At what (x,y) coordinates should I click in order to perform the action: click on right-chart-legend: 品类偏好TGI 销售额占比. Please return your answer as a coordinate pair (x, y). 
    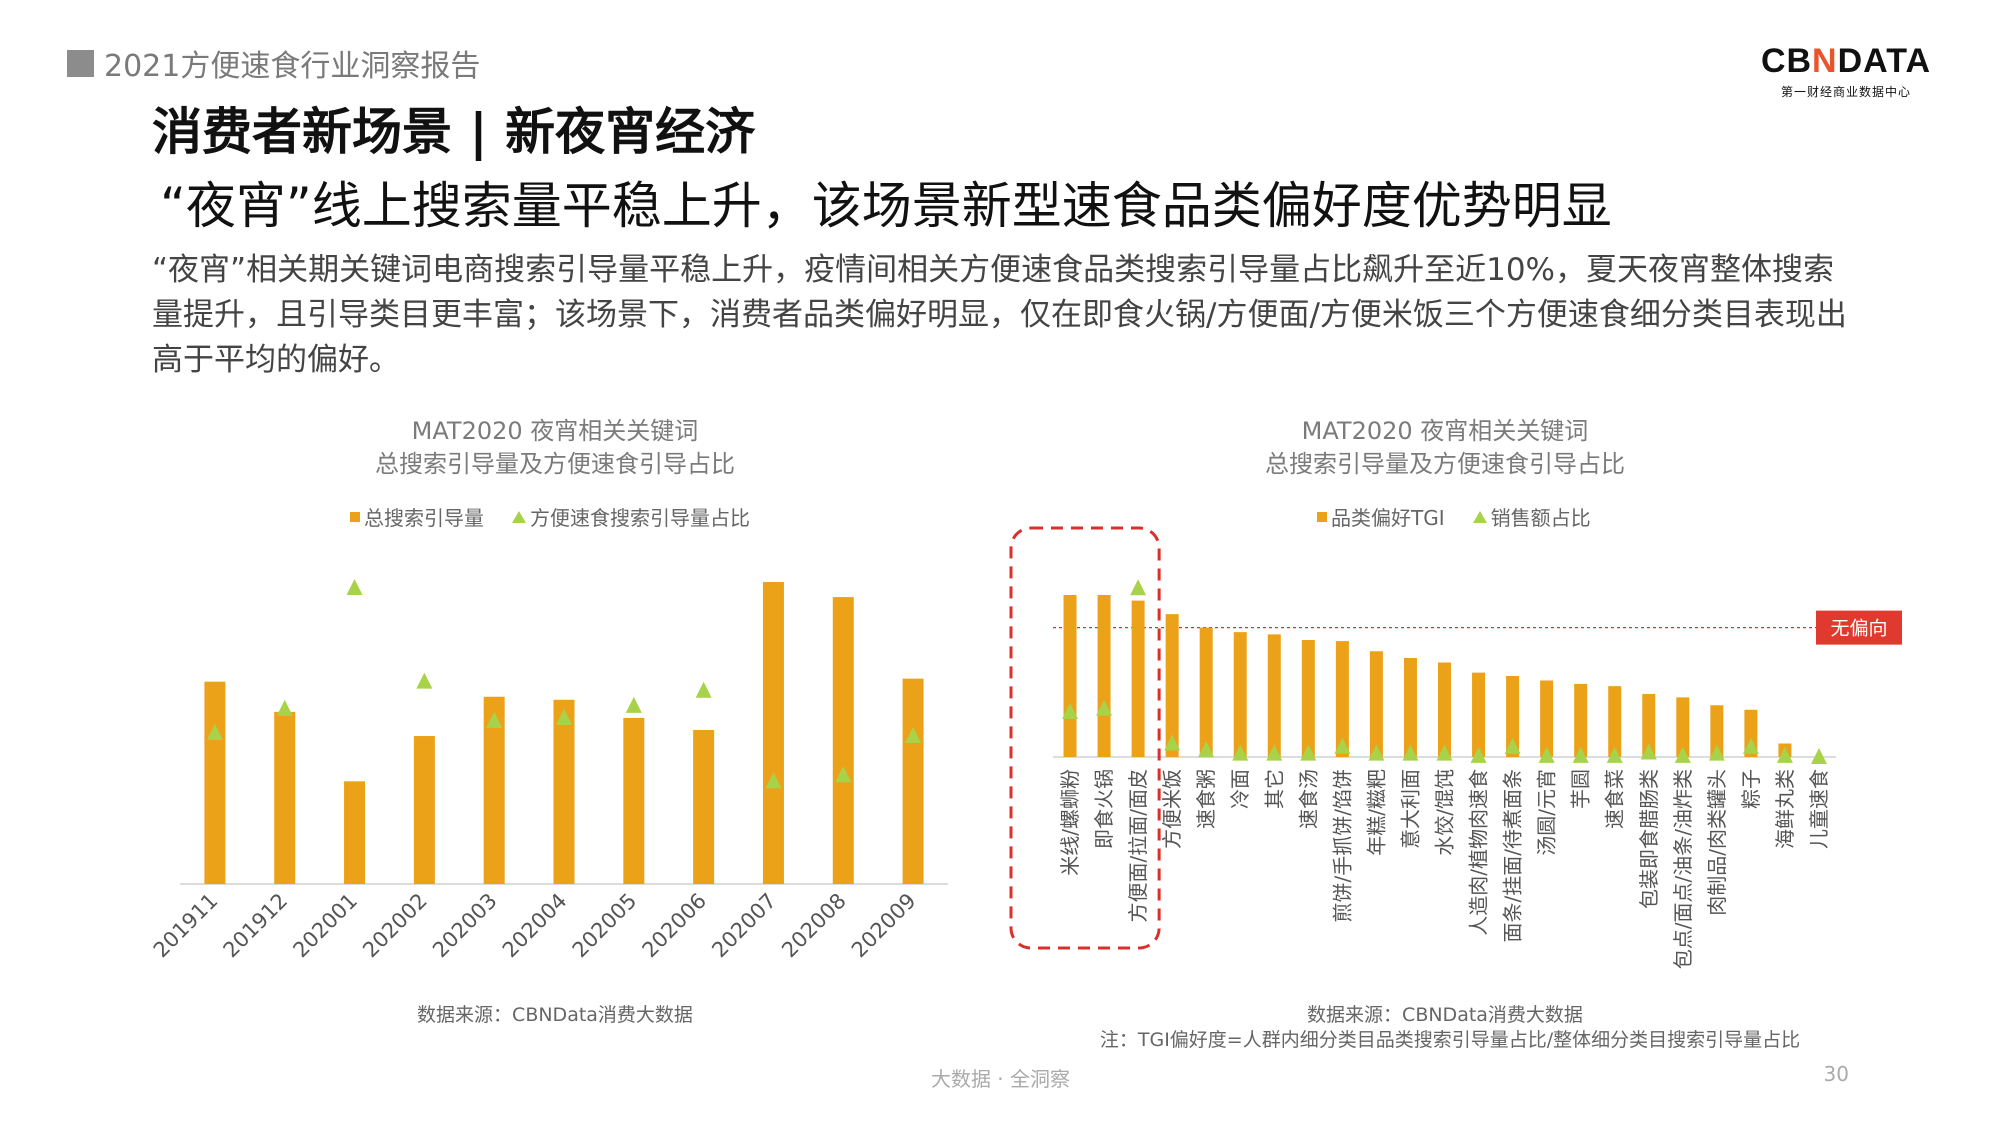
    Looking at the image, I should click on (1468, 516).